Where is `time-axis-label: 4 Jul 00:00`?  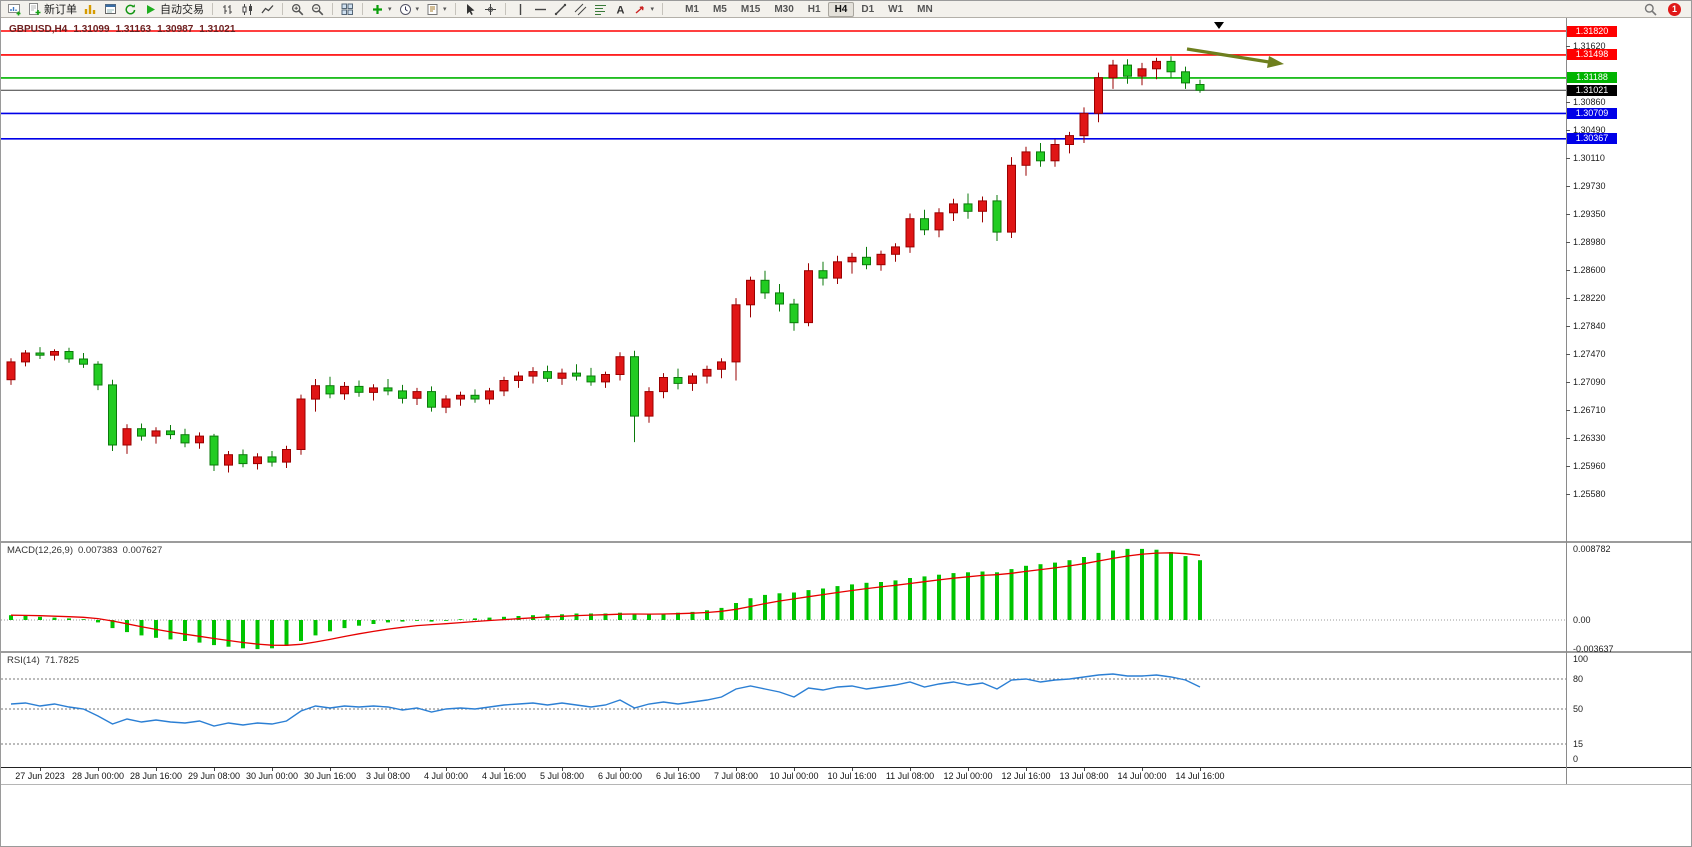
time-axis-label: 4 Jul 00:00 is located at coordinates (446, 776).